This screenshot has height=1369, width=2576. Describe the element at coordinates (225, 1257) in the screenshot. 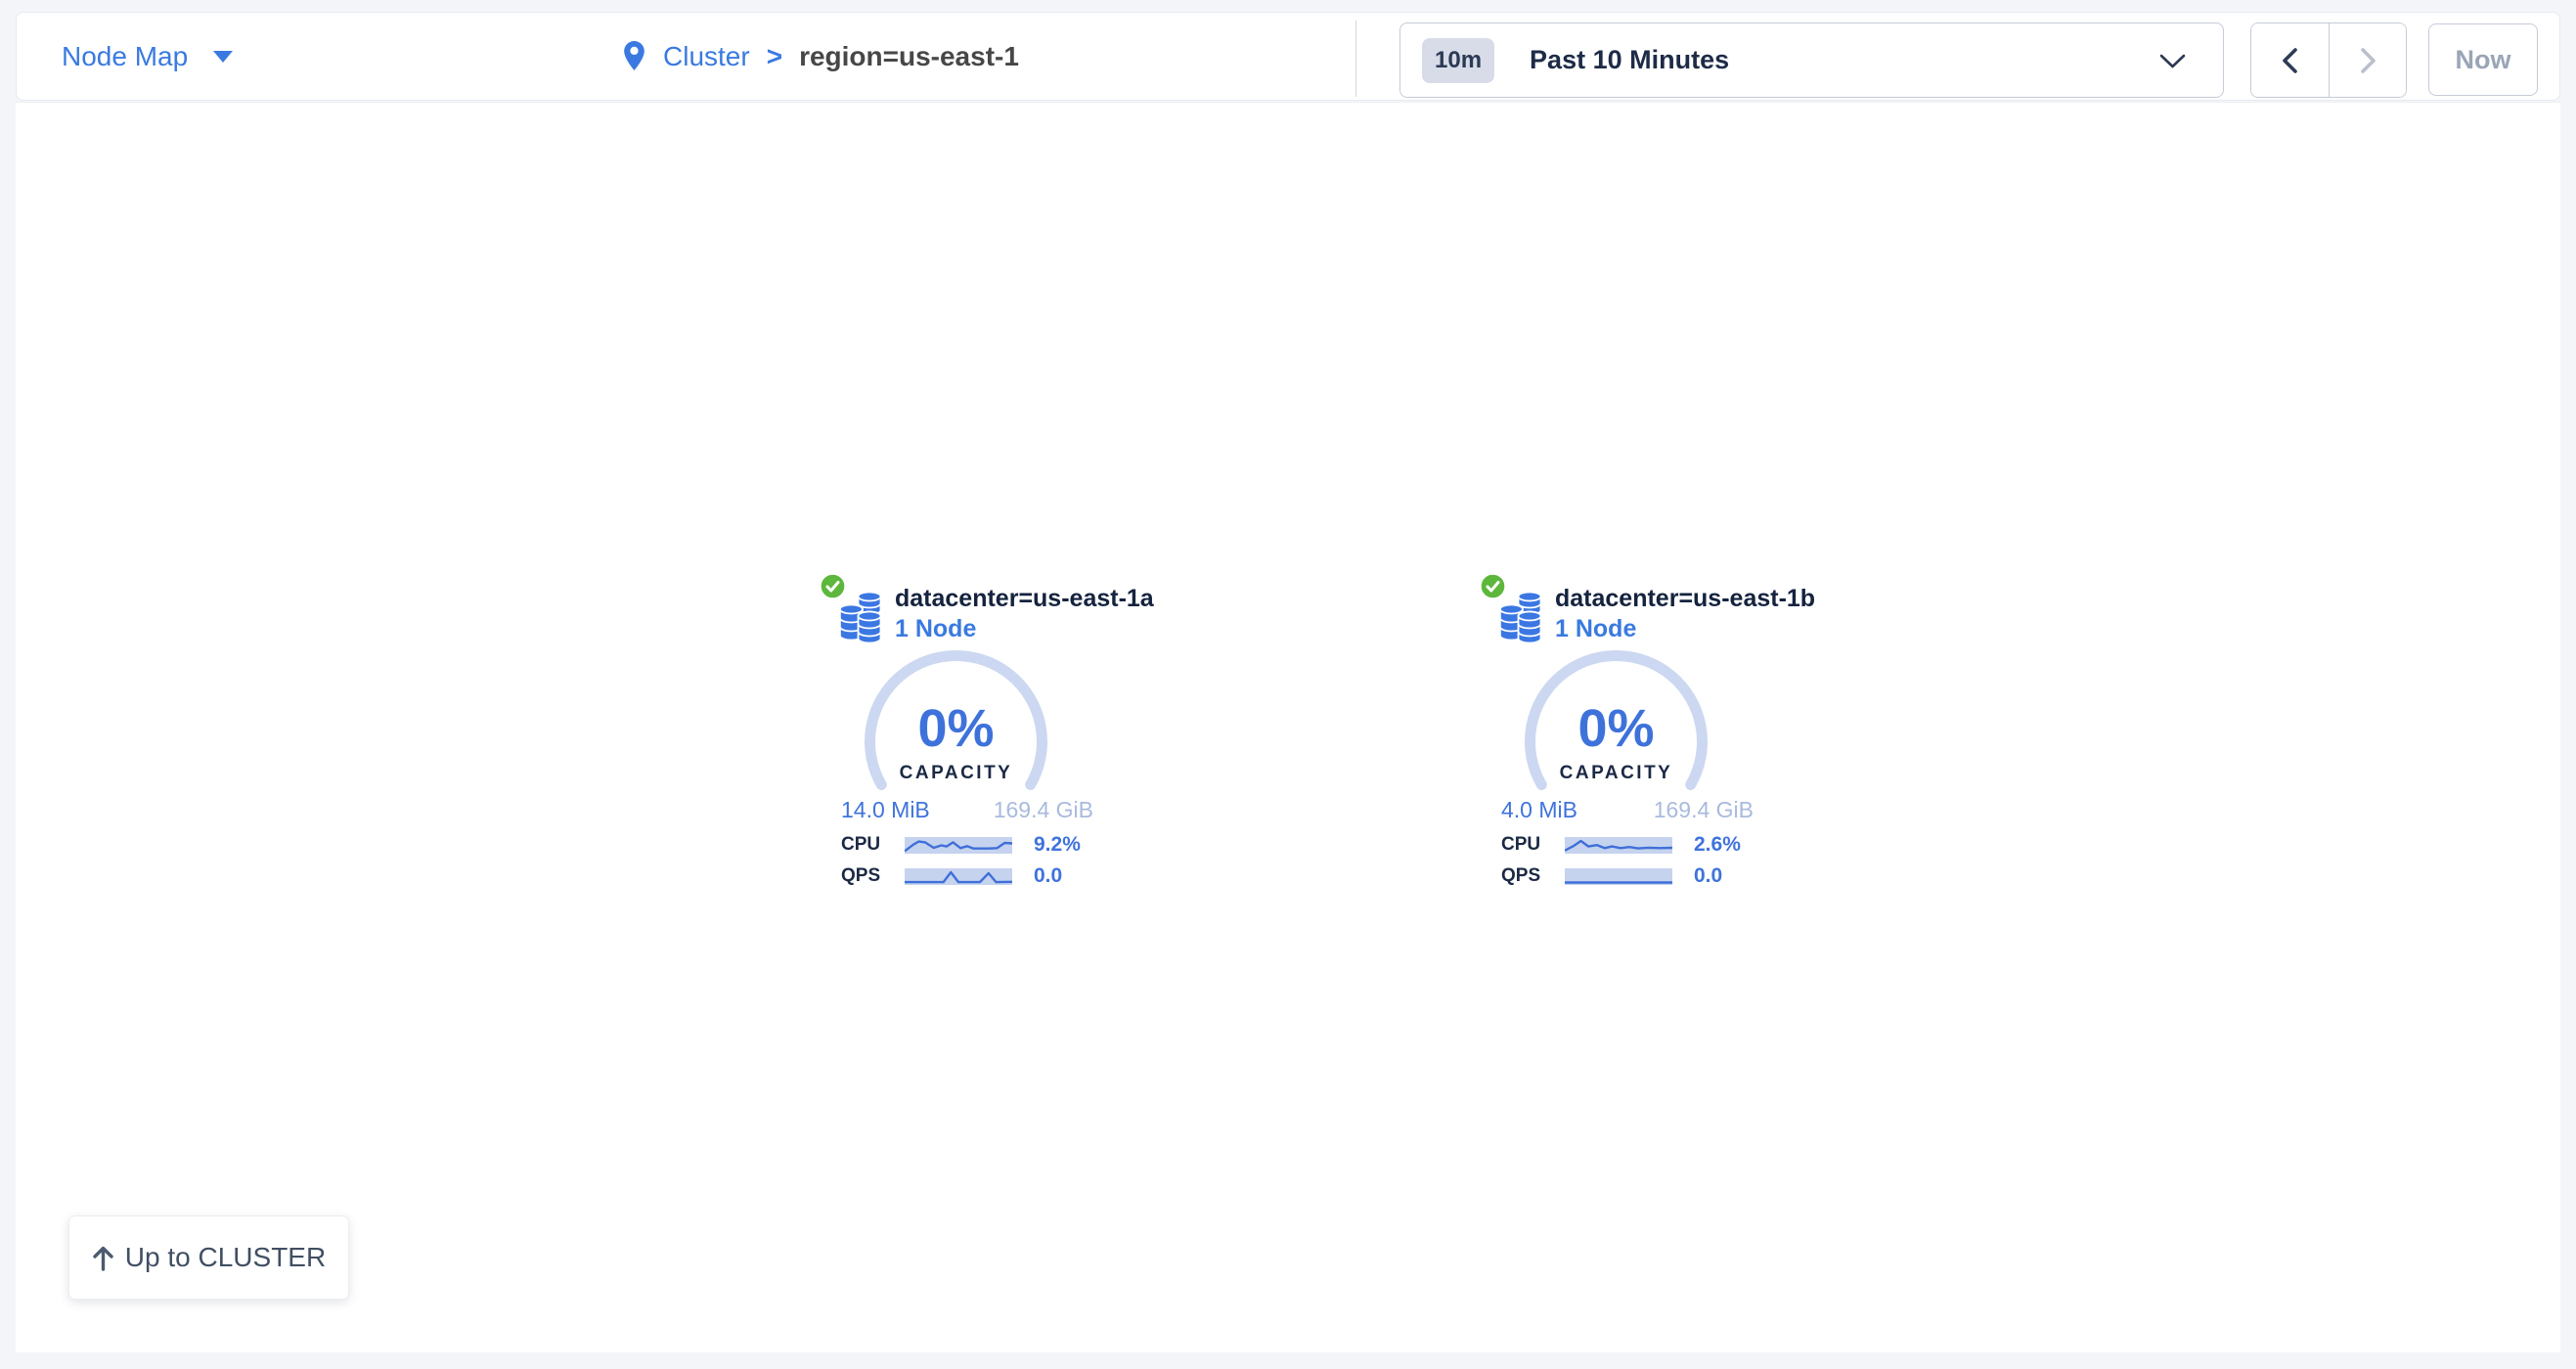

I see `up-button-label: Up to CLUSTER` at that location.